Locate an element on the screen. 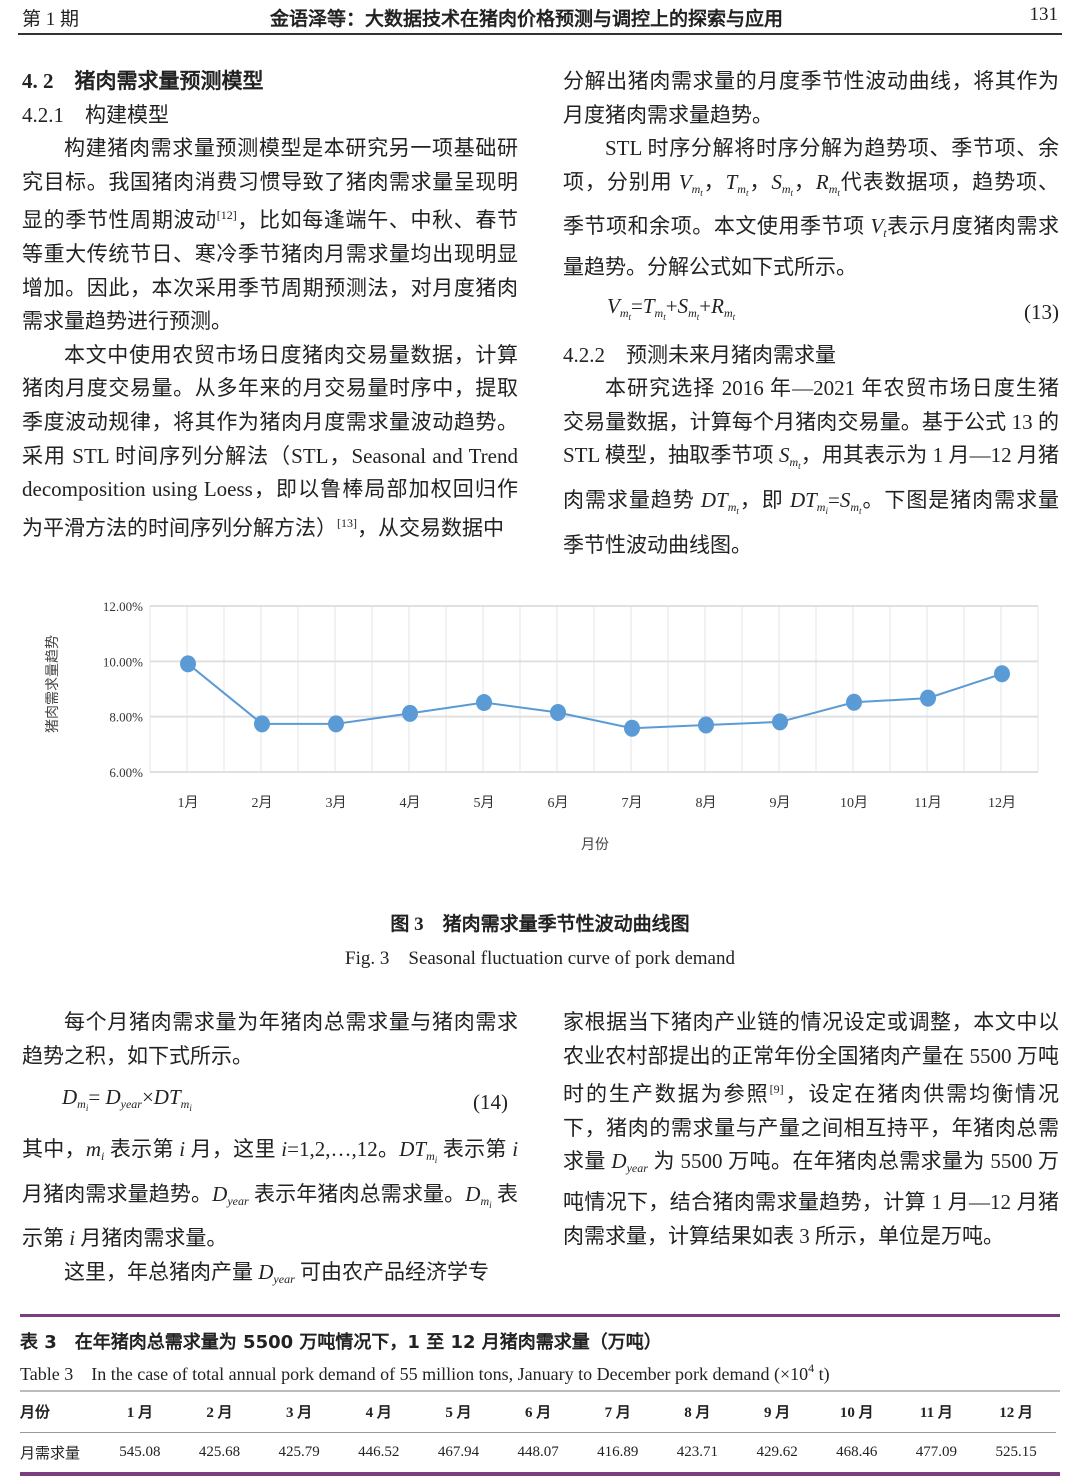 The image size is (1080, 1476). math-variable: Smt is located at coordinates (789, 457).